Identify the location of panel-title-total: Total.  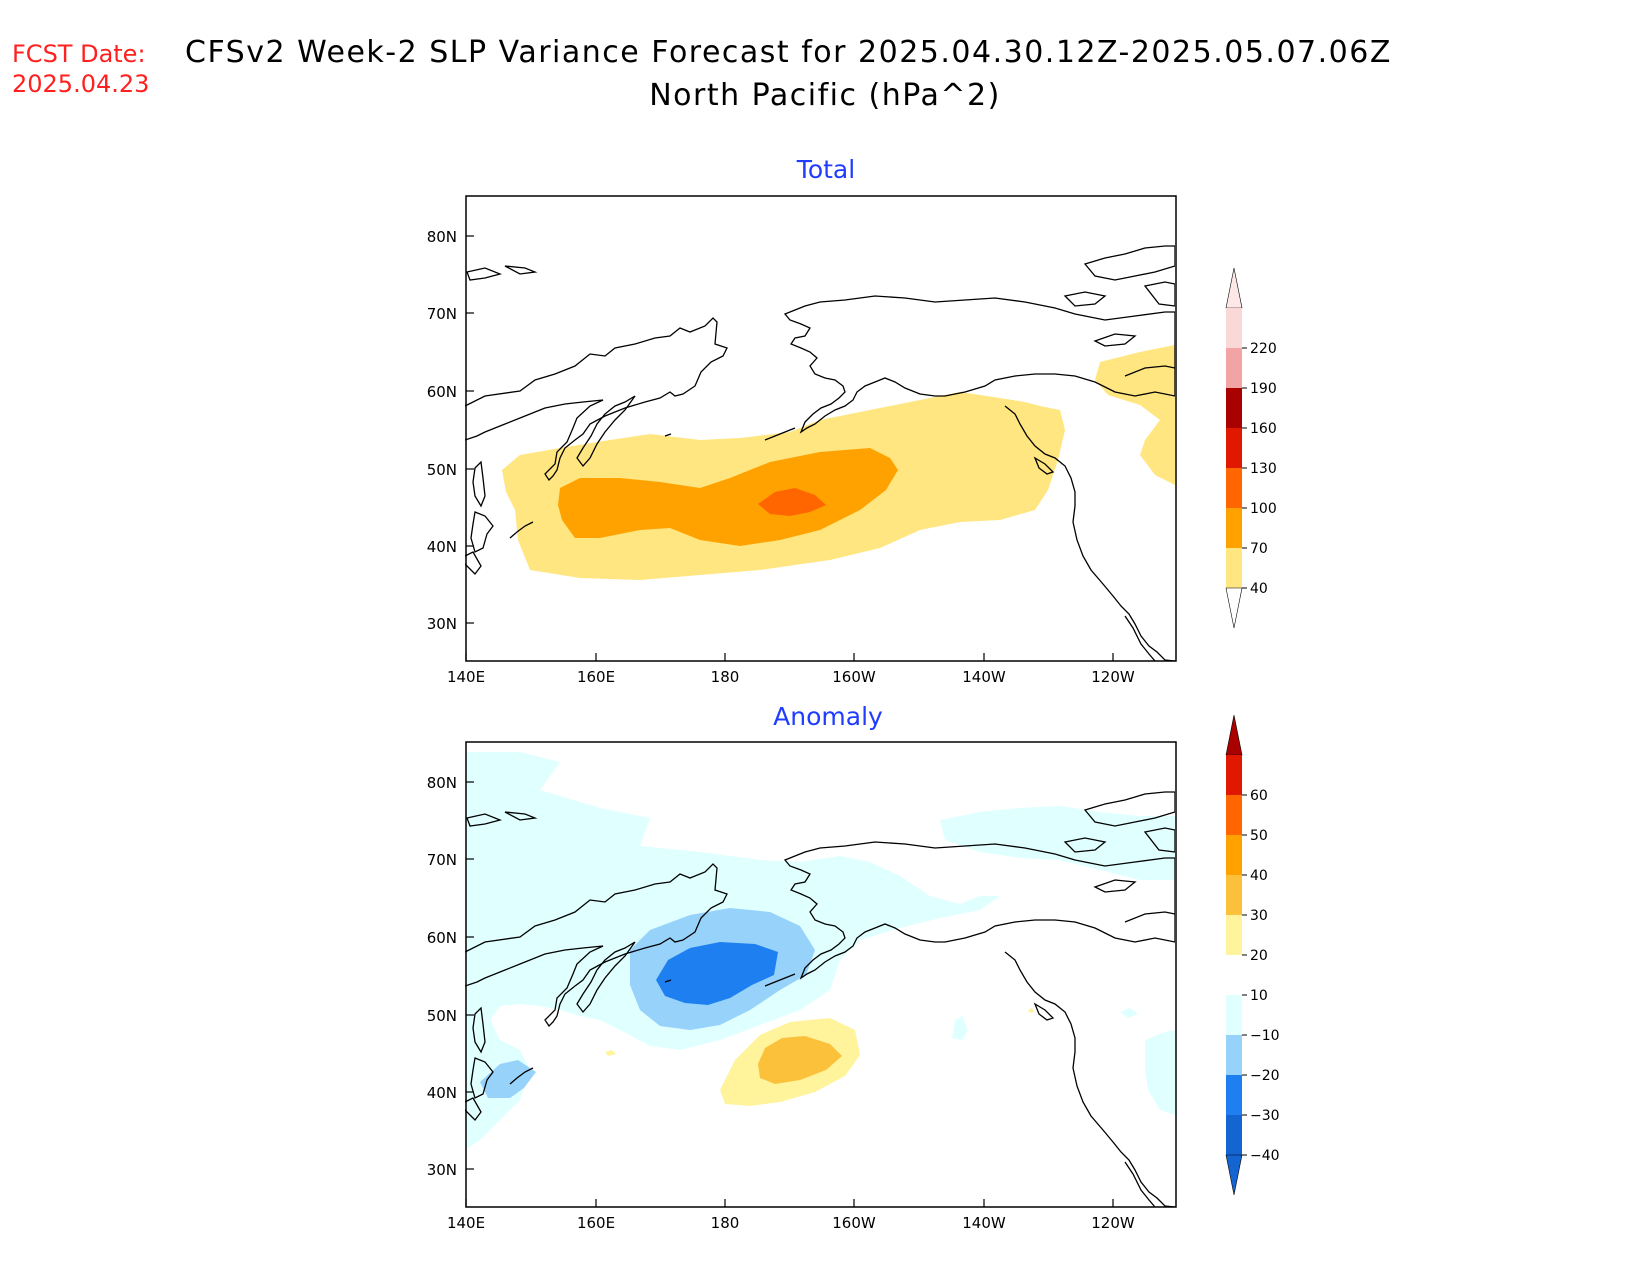
(825, 169).